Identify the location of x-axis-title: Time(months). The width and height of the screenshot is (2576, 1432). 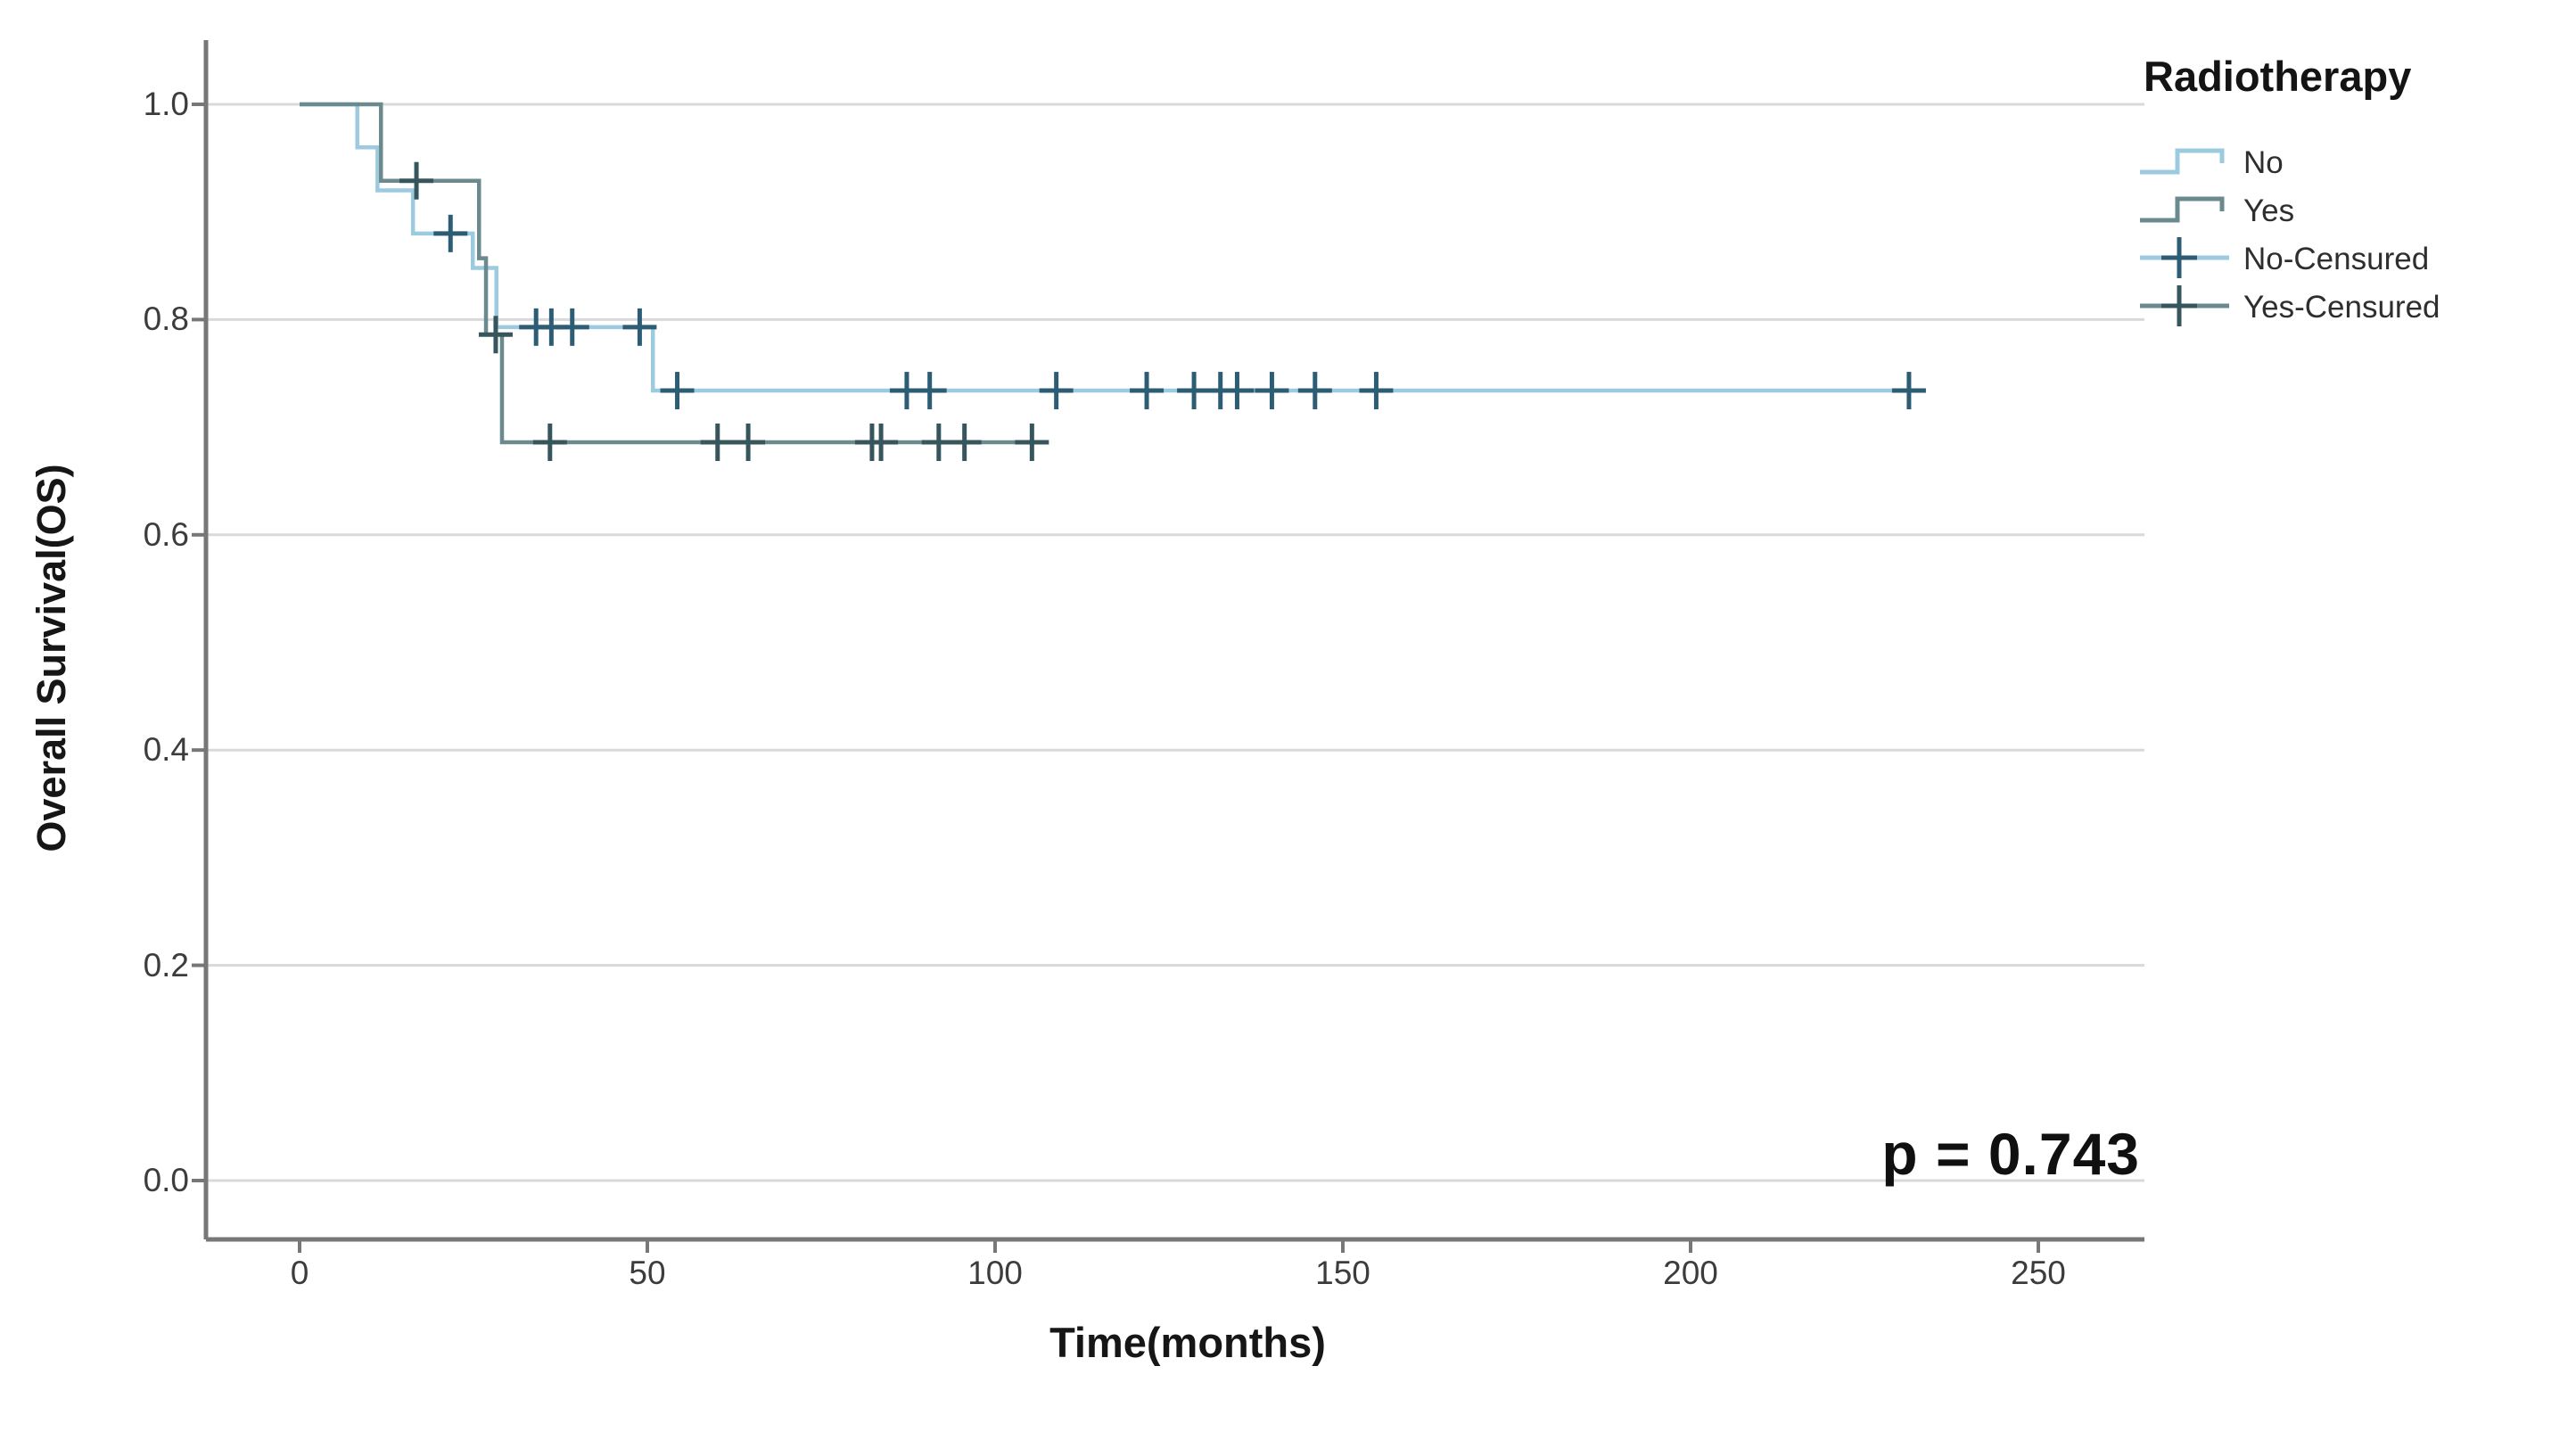
(1187, 1342).